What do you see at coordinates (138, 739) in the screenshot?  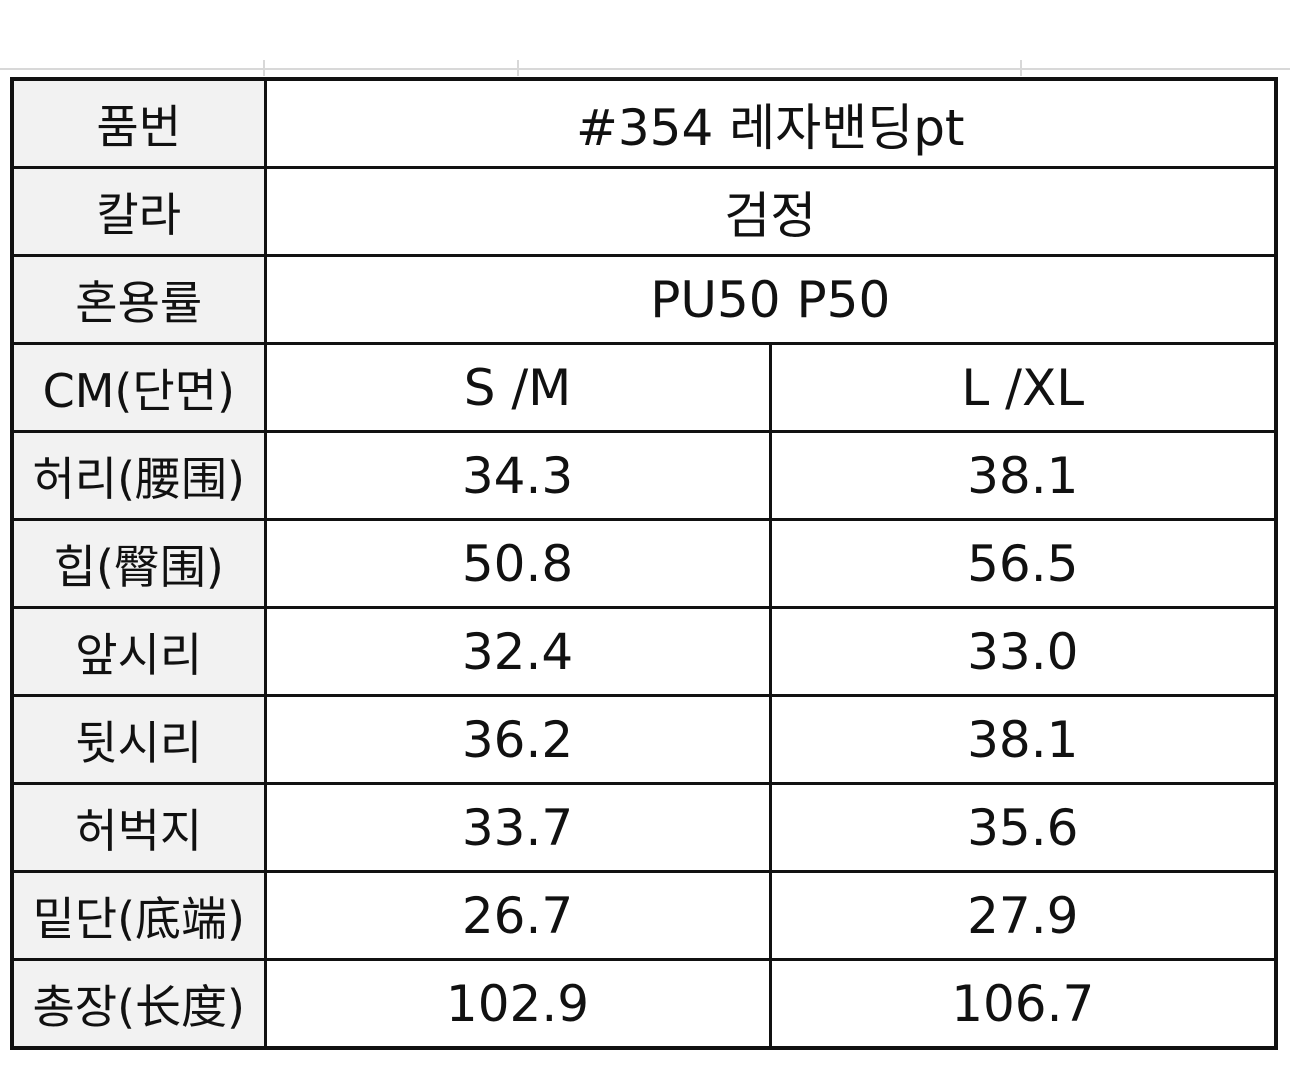 I see `row-label: 뒷시리` at bounding box center [138, 739].